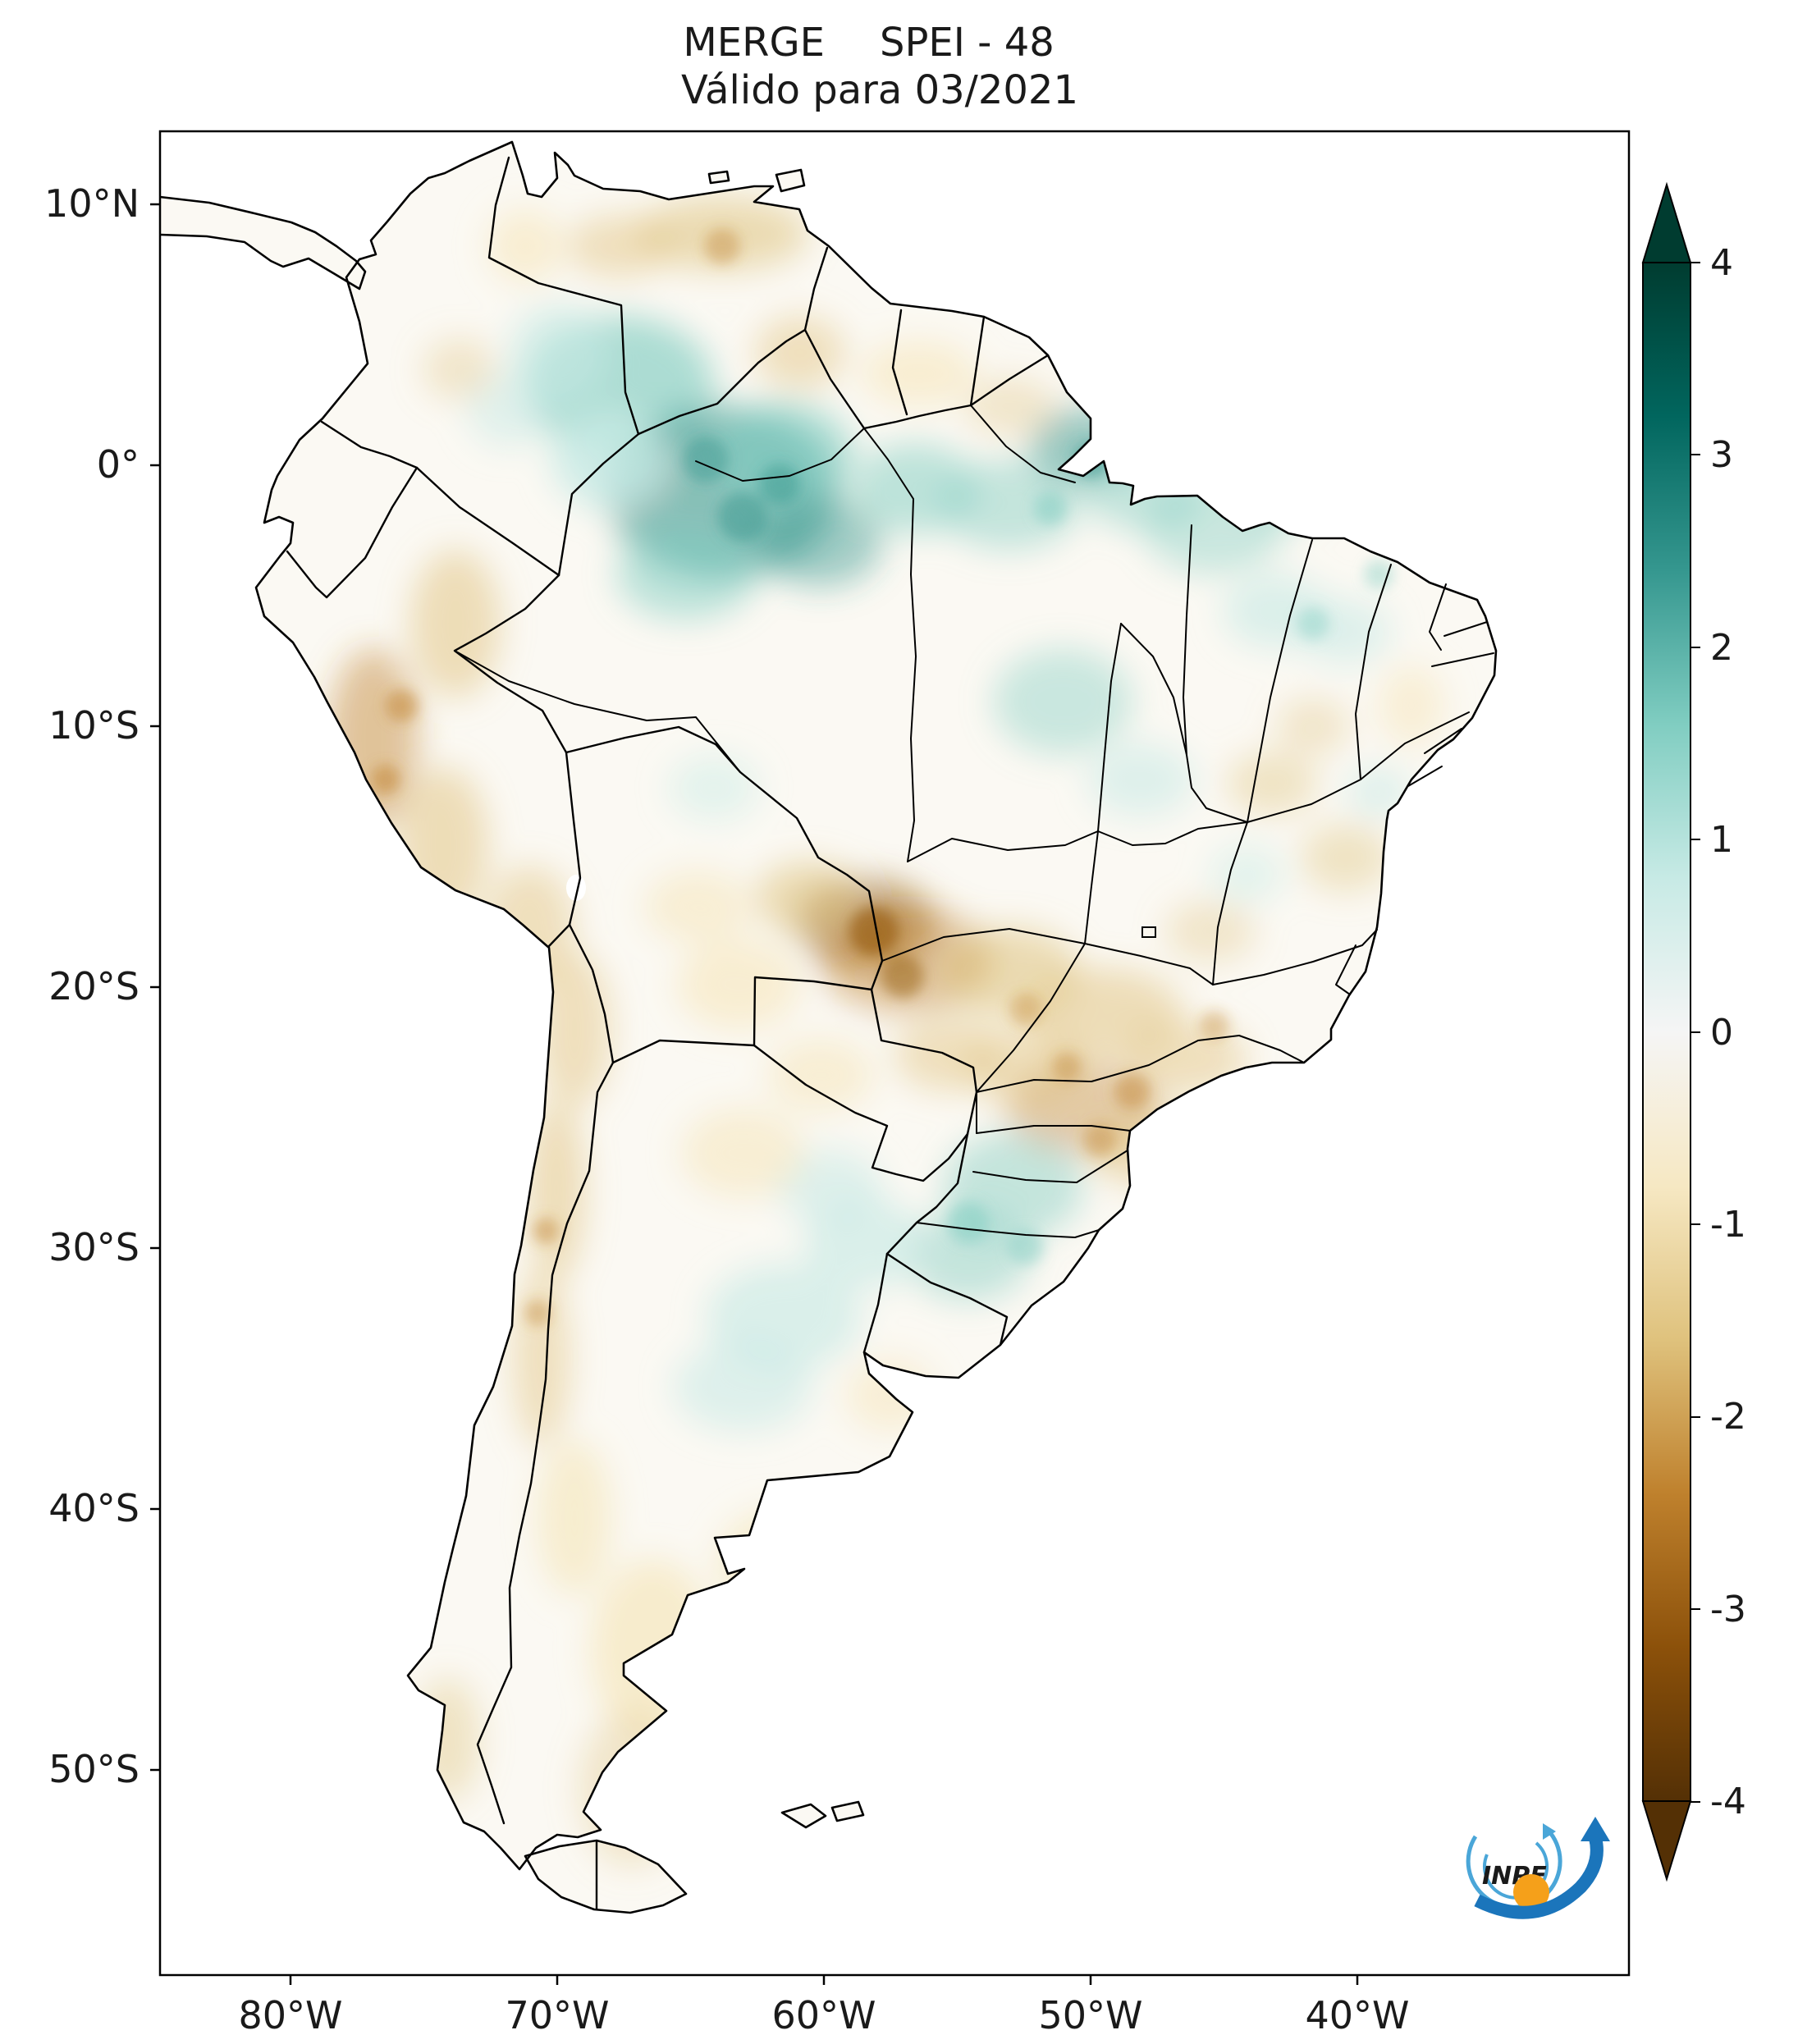 This screenshot has width=1798, height=2044. I want to click on colorbar-gradient, so click(1666, 1032).